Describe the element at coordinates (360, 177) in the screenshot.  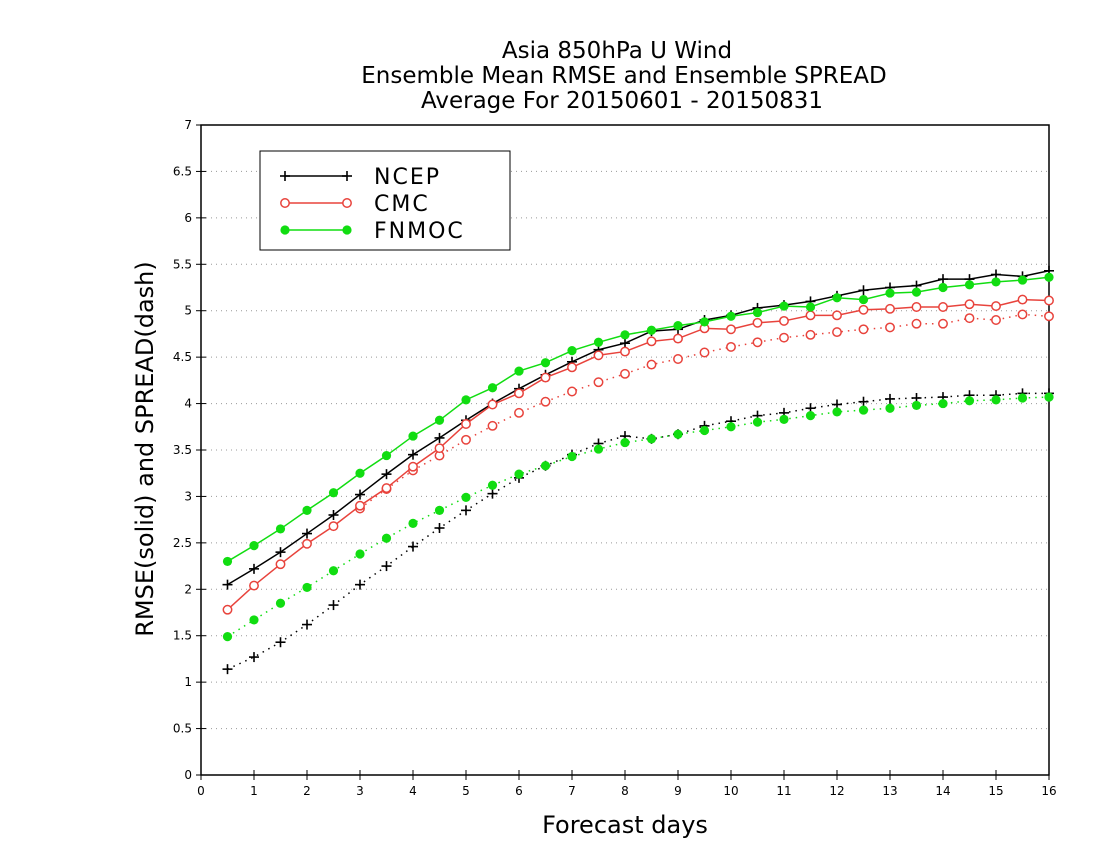
I see `legend-item-ncep: NCEP` at that location.